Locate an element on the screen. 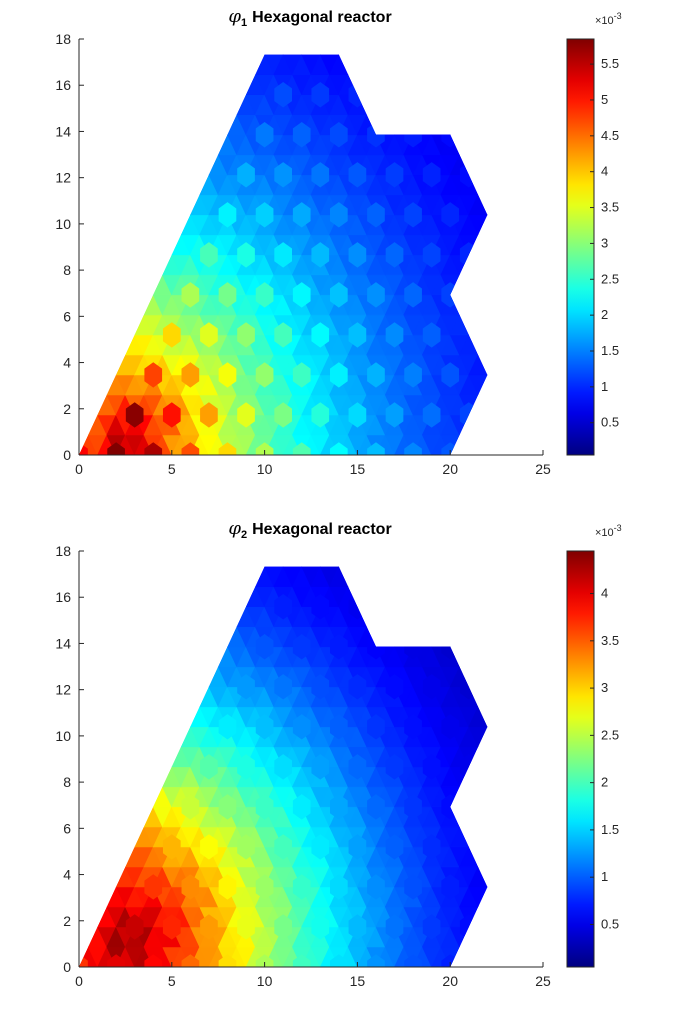 Image resolution: width=682 pixels, height=1024 pixels. colorbar-tick-label: 5.5 is located at coordinates (610, 63).